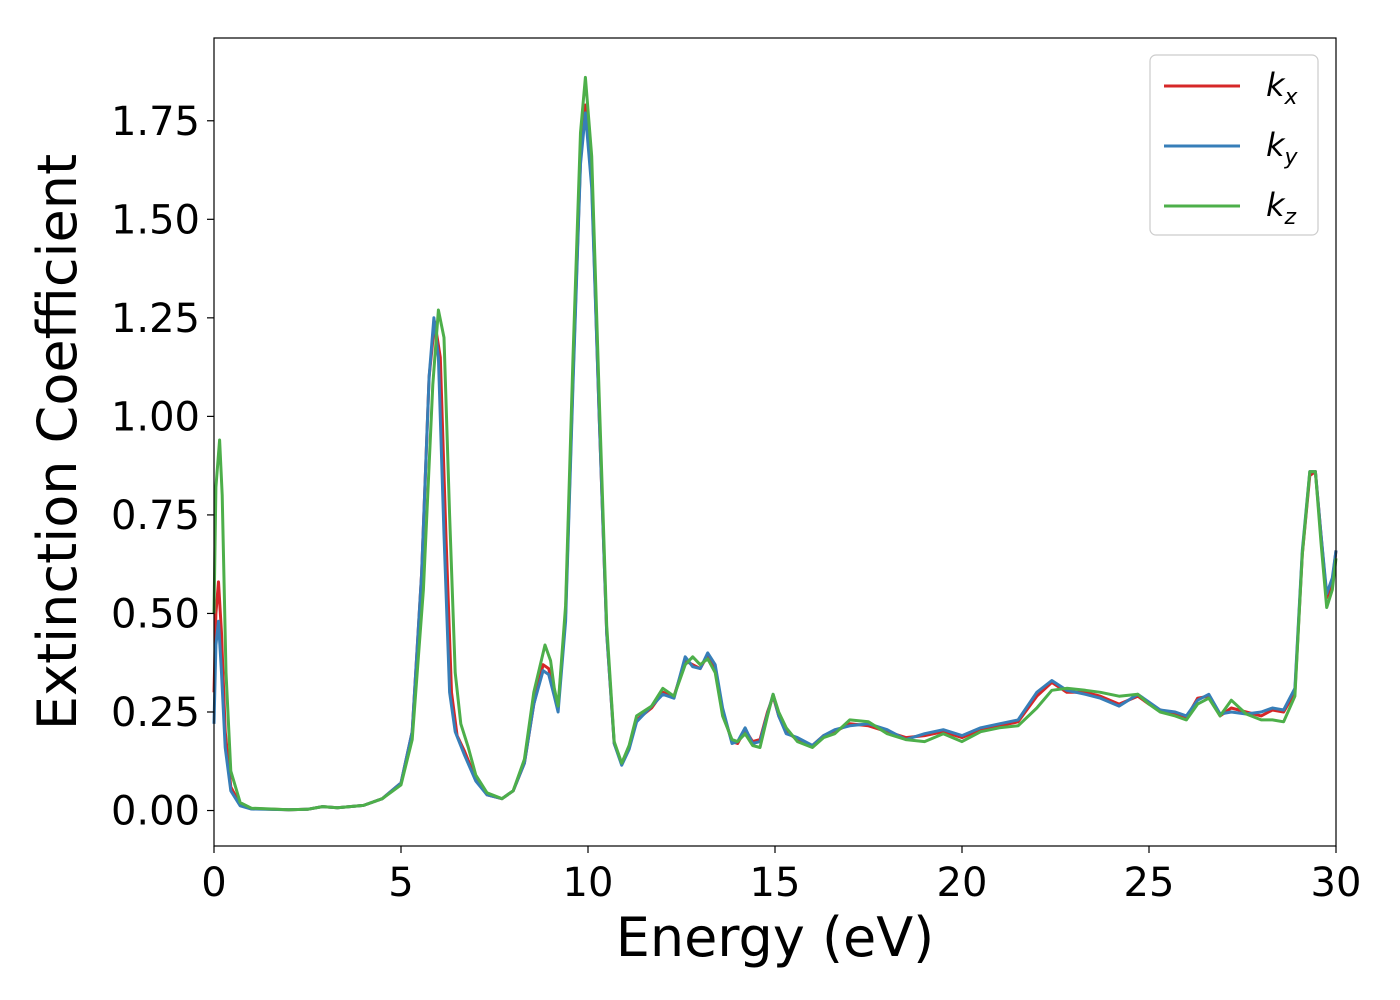  Describe the element at coordinates (155, 122) in the screenshot. I see `y-tick-label: 1.75` at that location.